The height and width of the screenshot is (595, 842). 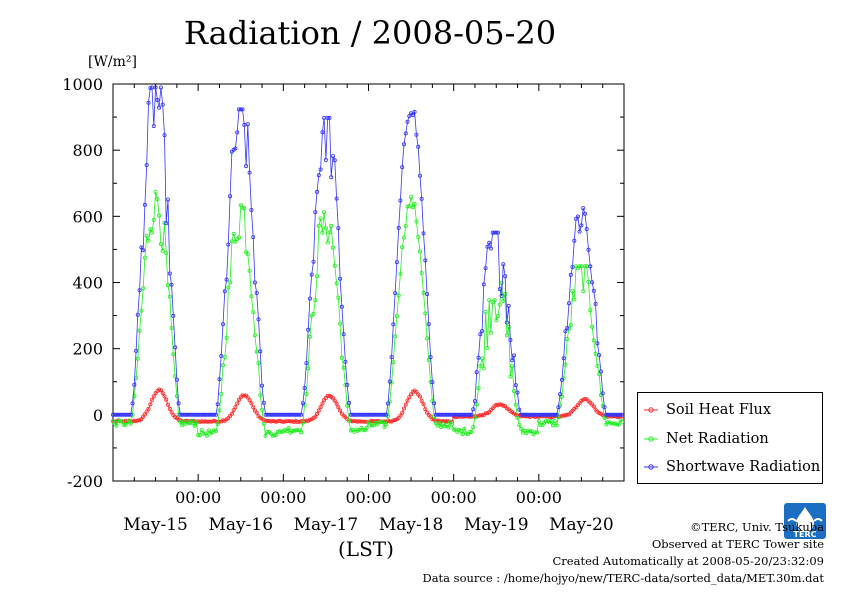 What do you see at coordinates (707, 410) in the screenshot?
I see `legend-item-soil-heat-flux: Soil Heat Flux` at bounding box center [707, 410].